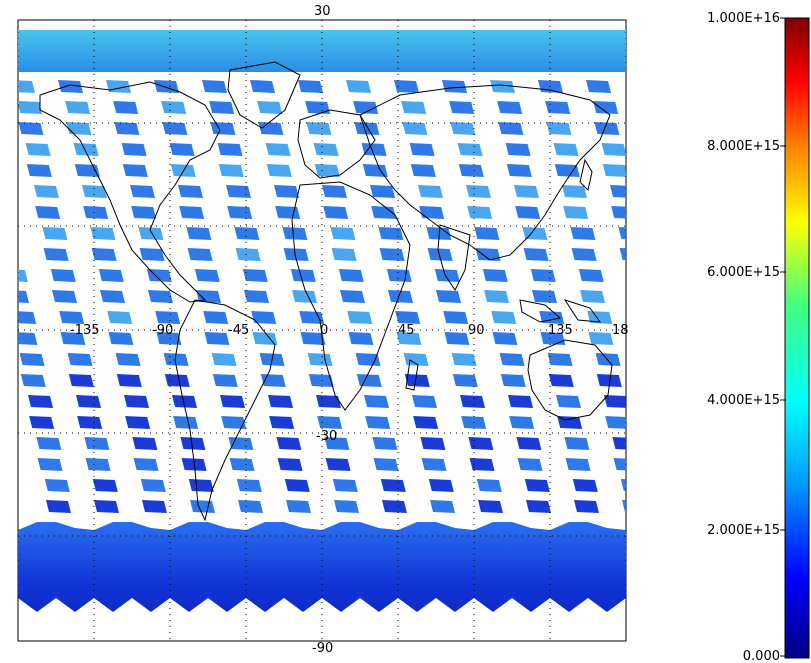  What do you see at coordinates (322, 11) in the screenshot?
I see `lat-label: 30` at bounding box center [322, 11].